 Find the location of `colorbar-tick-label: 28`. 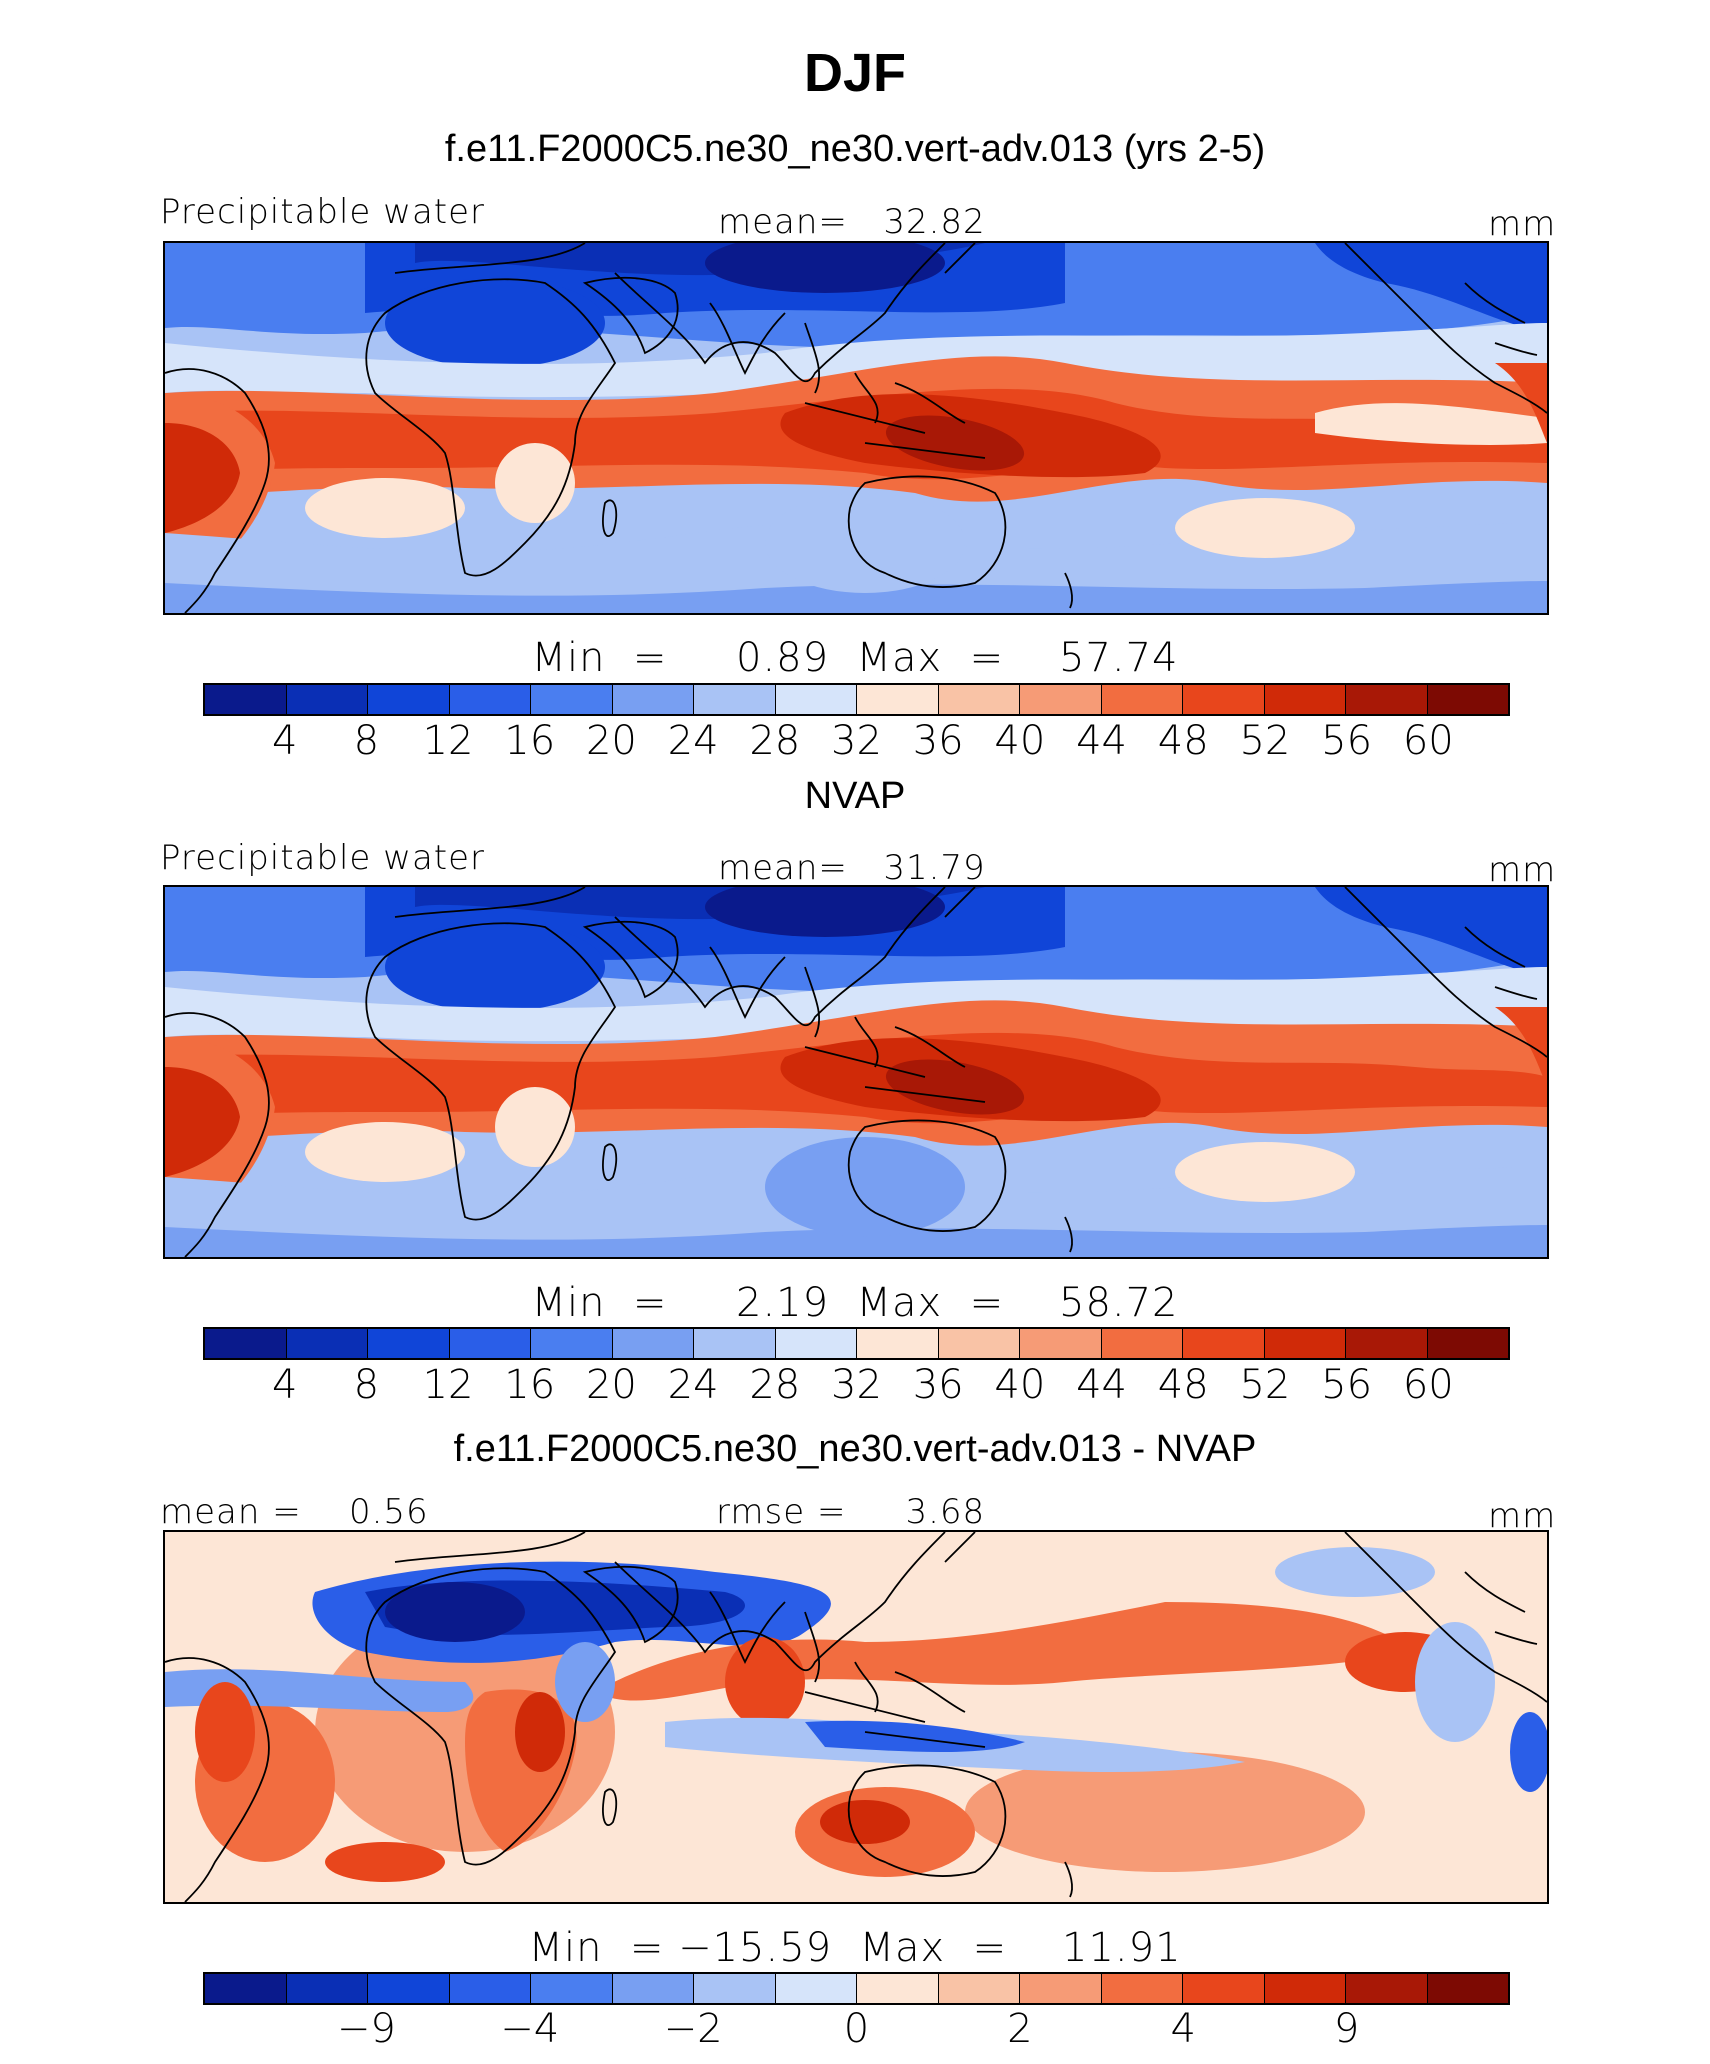

colorbar-tick-label: 28 is located at coordinates (775, 741).